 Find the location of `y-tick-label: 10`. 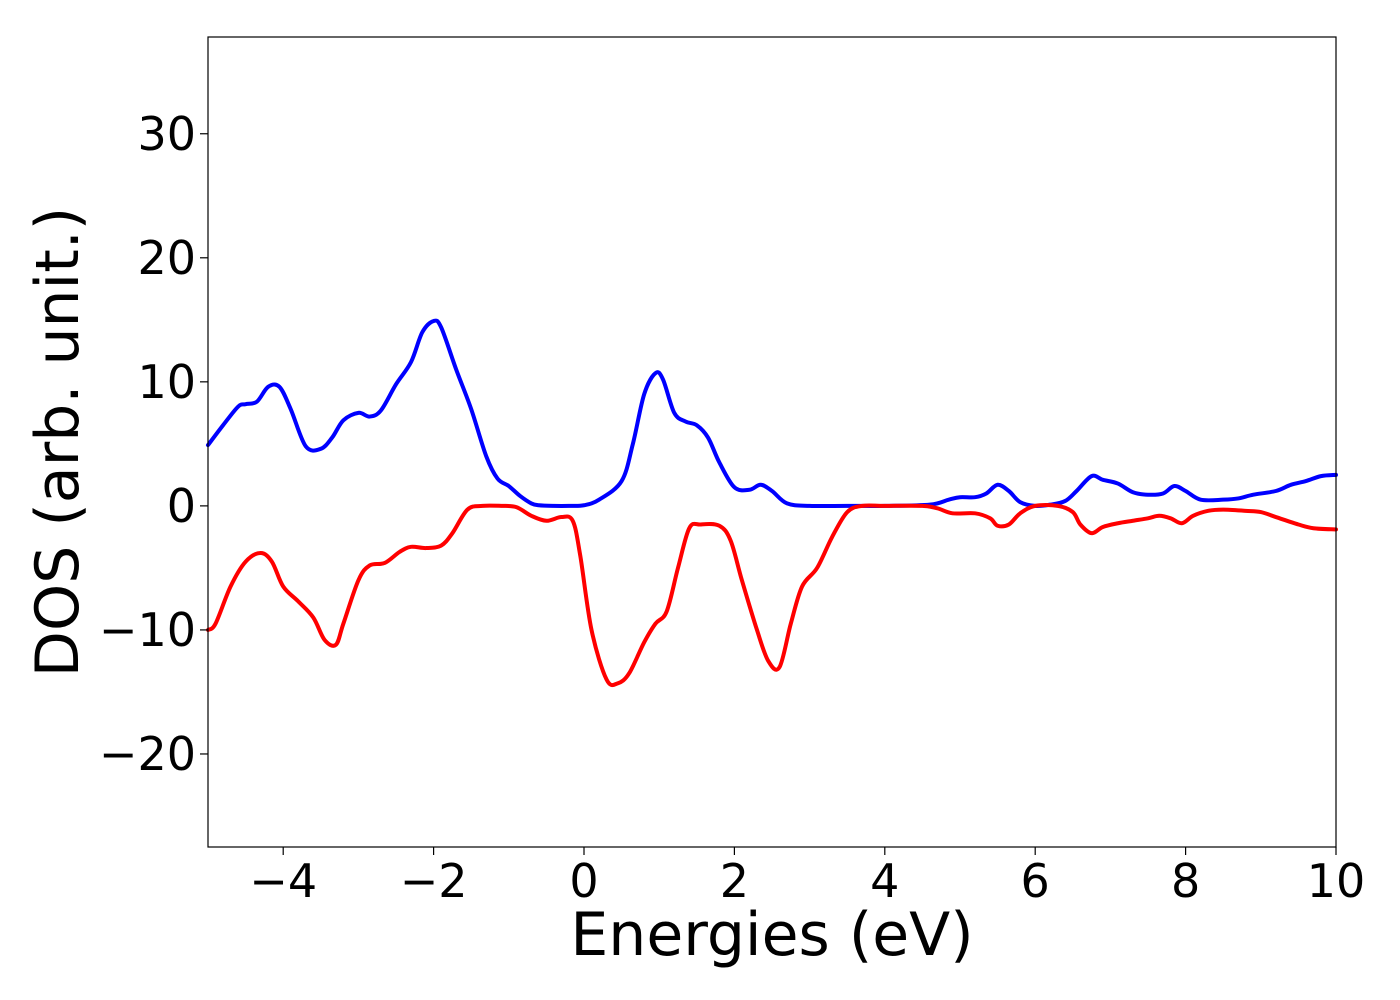

y-tick-label: 10 is located at coordinates (166, 382).